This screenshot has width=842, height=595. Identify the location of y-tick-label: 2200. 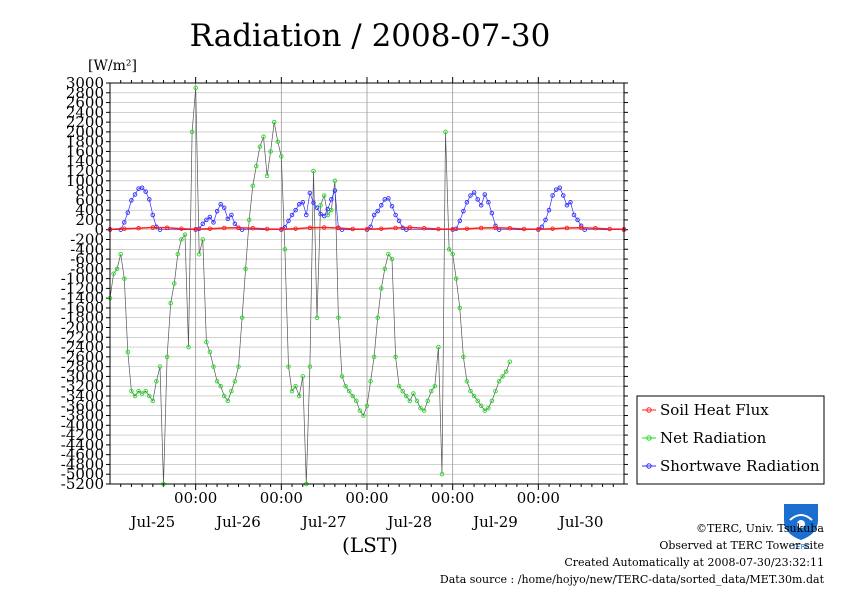
(85, 122).